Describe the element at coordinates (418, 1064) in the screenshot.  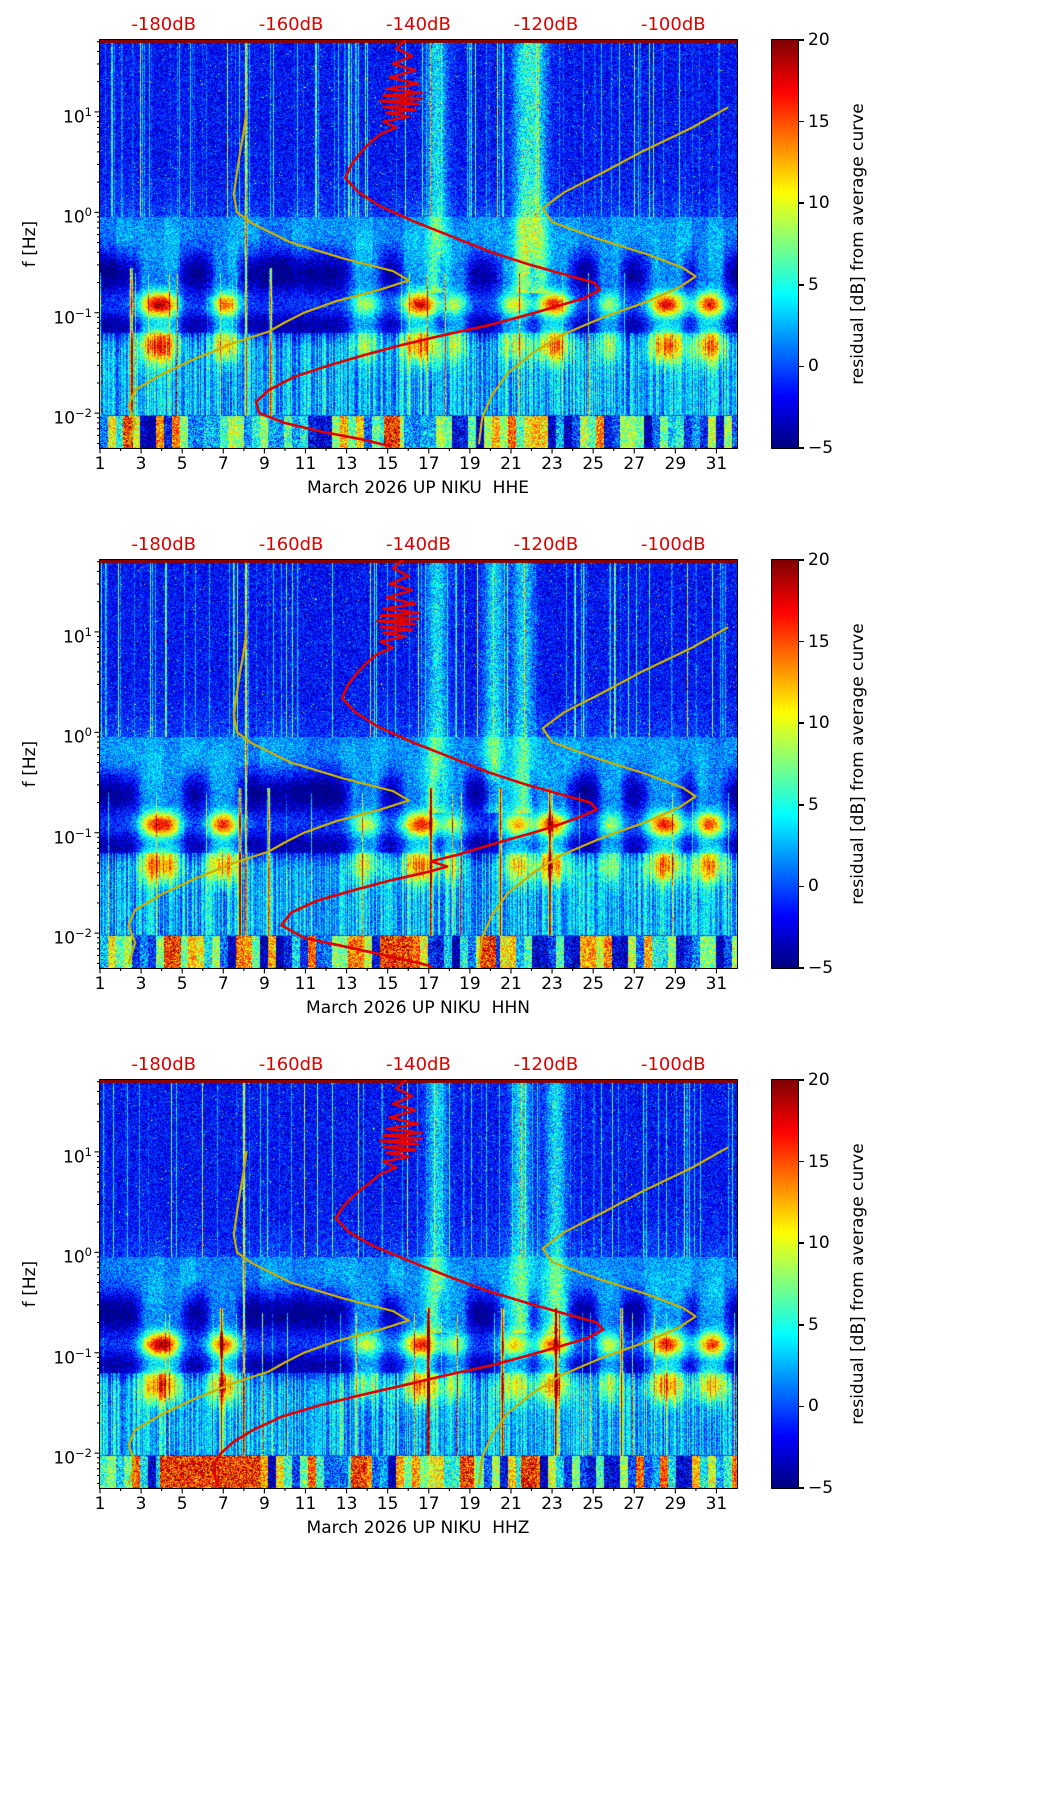
I see `top-db-label: -140dB` at that location.